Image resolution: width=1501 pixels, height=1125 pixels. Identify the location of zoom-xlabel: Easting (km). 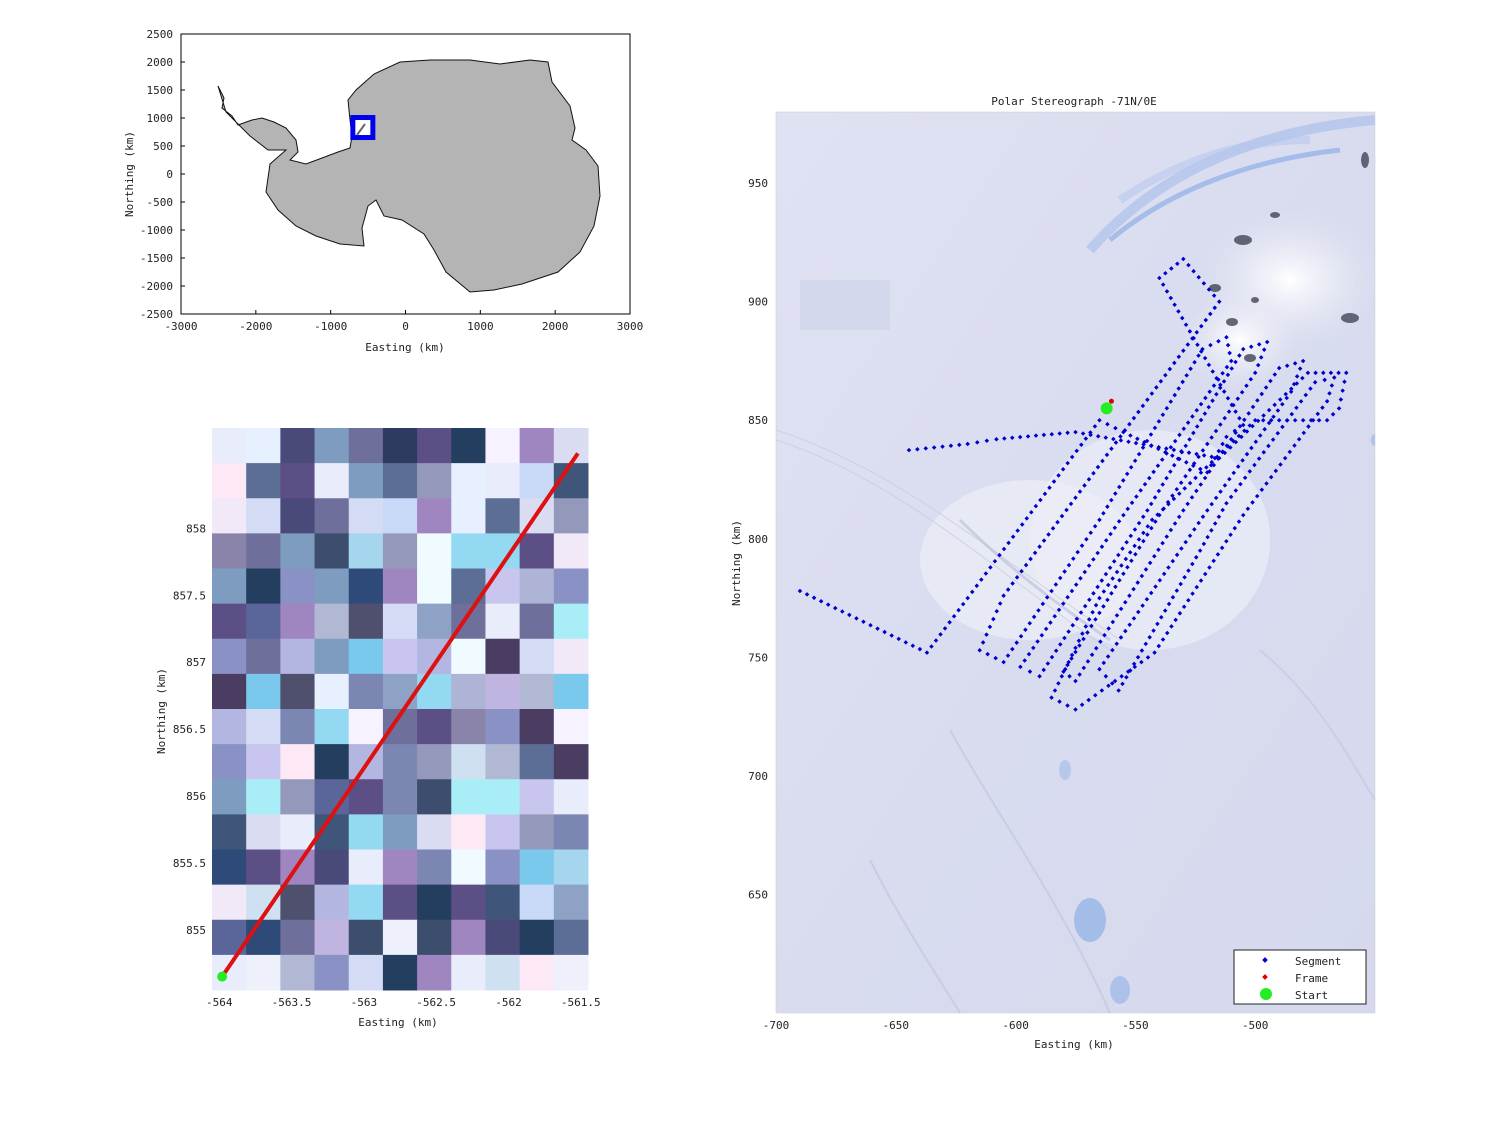
(397, 1022).